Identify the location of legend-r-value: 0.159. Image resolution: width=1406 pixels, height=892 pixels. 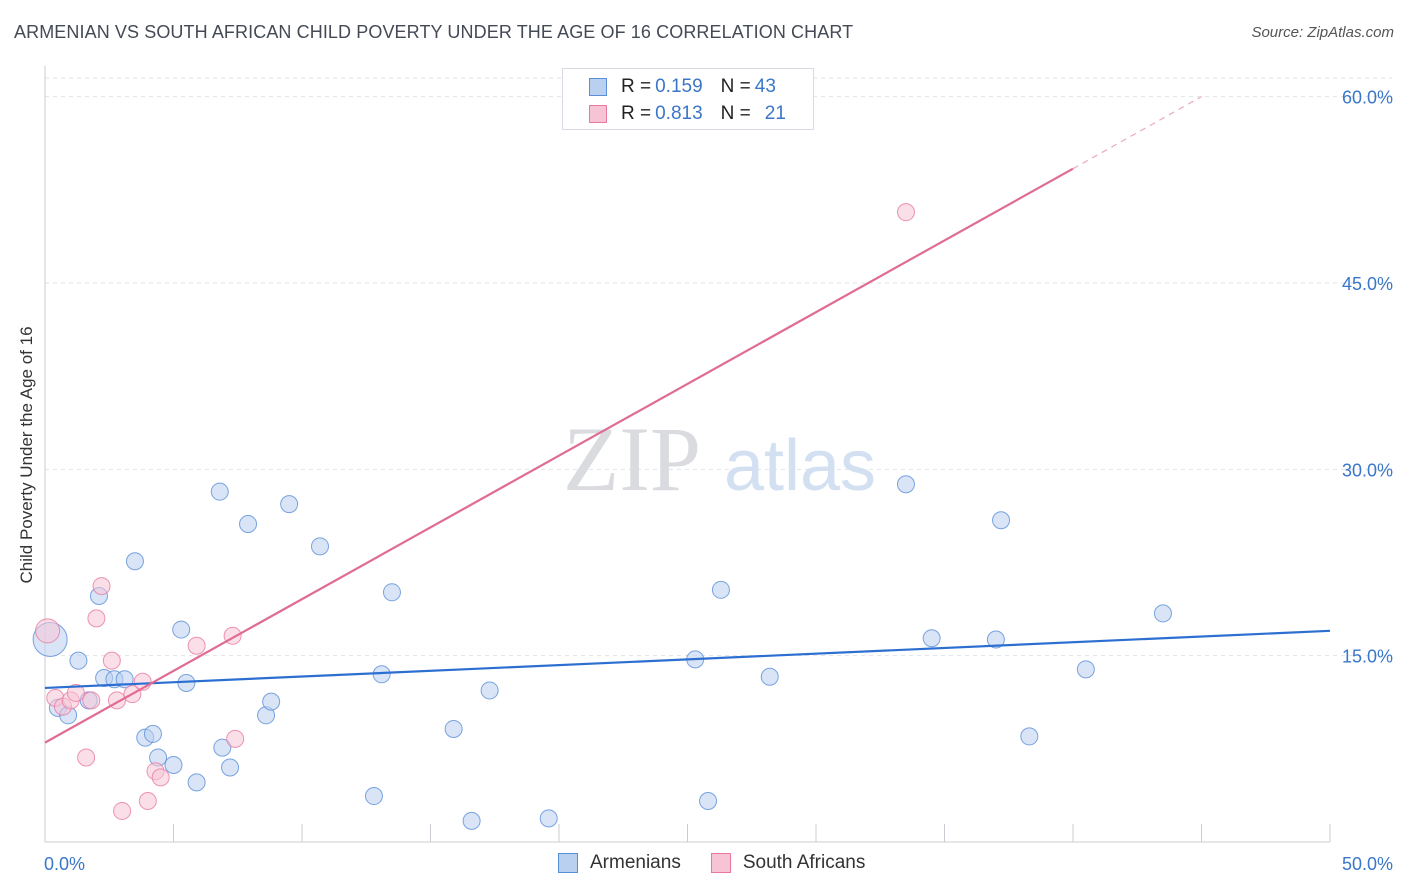
(679, 86).